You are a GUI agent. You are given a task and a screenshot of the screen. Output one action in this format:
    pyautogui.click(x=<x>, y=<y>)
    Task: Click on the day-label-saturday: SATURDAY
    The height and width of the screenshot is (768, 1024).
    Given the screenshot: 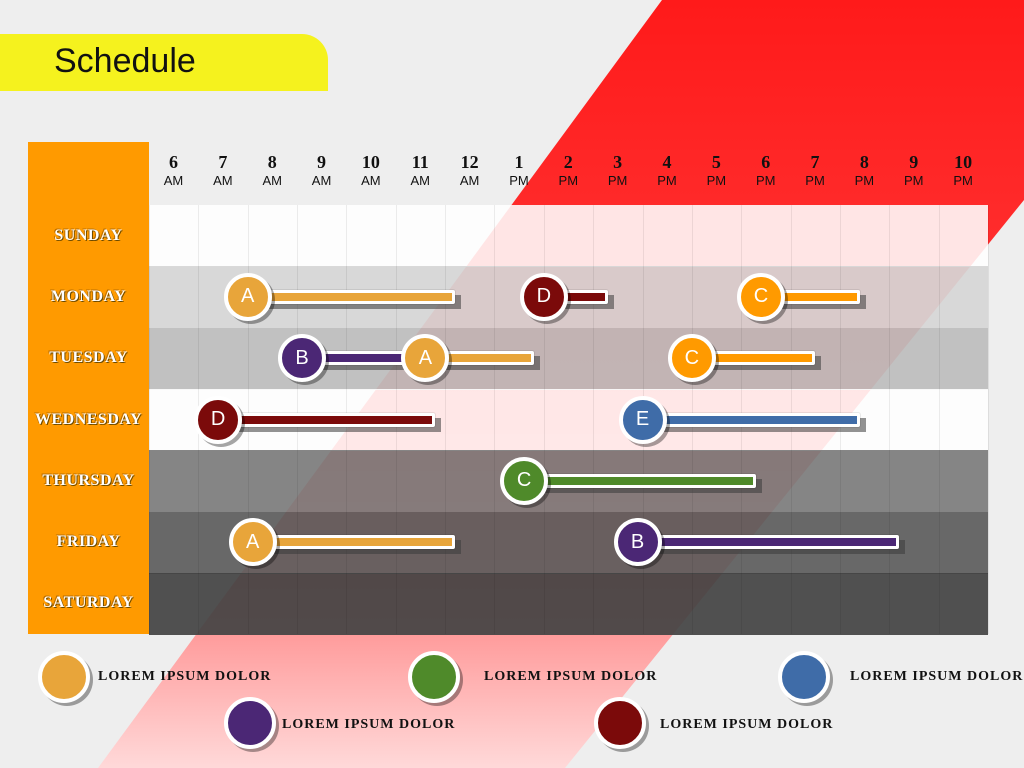 What is the action you would take?
    pyautogui.click(x=88, y=603)
    